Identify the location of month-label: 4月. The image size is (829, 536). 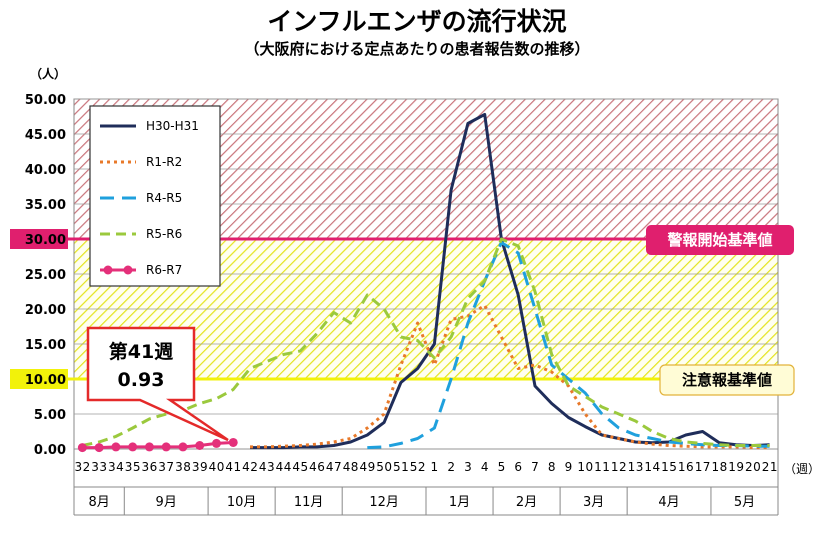
(668, 502).